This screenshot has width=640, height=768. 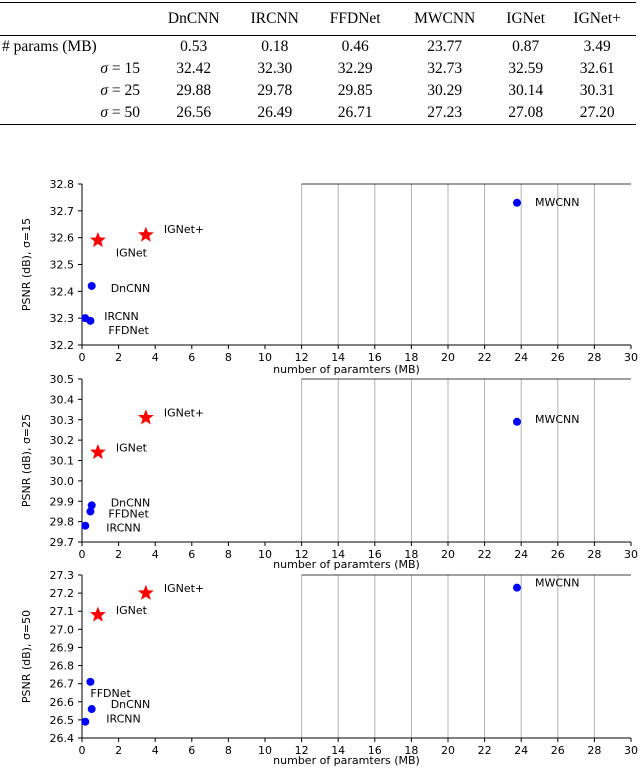 What do you see at coordinates (62, 522) in the screenshot?
I see `y-tick-label: 29.8` at bounding box center [62, 522].